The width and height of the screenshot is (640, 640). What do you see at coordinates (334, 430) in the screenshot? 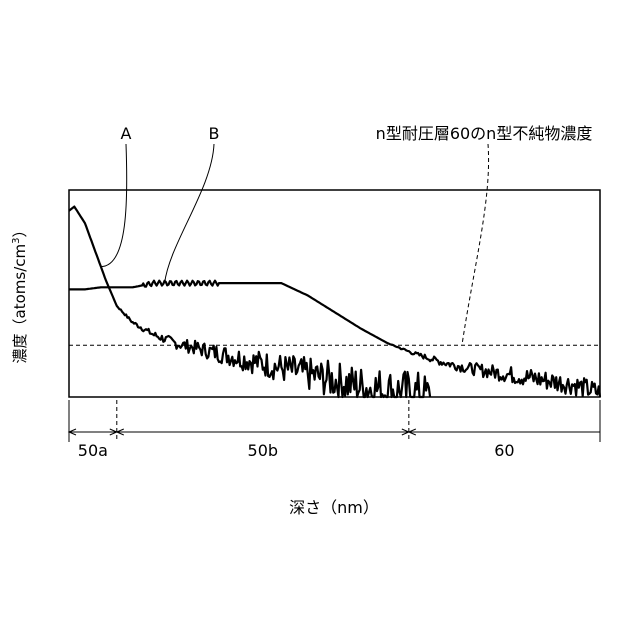
I see `region-bracket-group: 50a 50b 60` at bounding box center [334, 430].